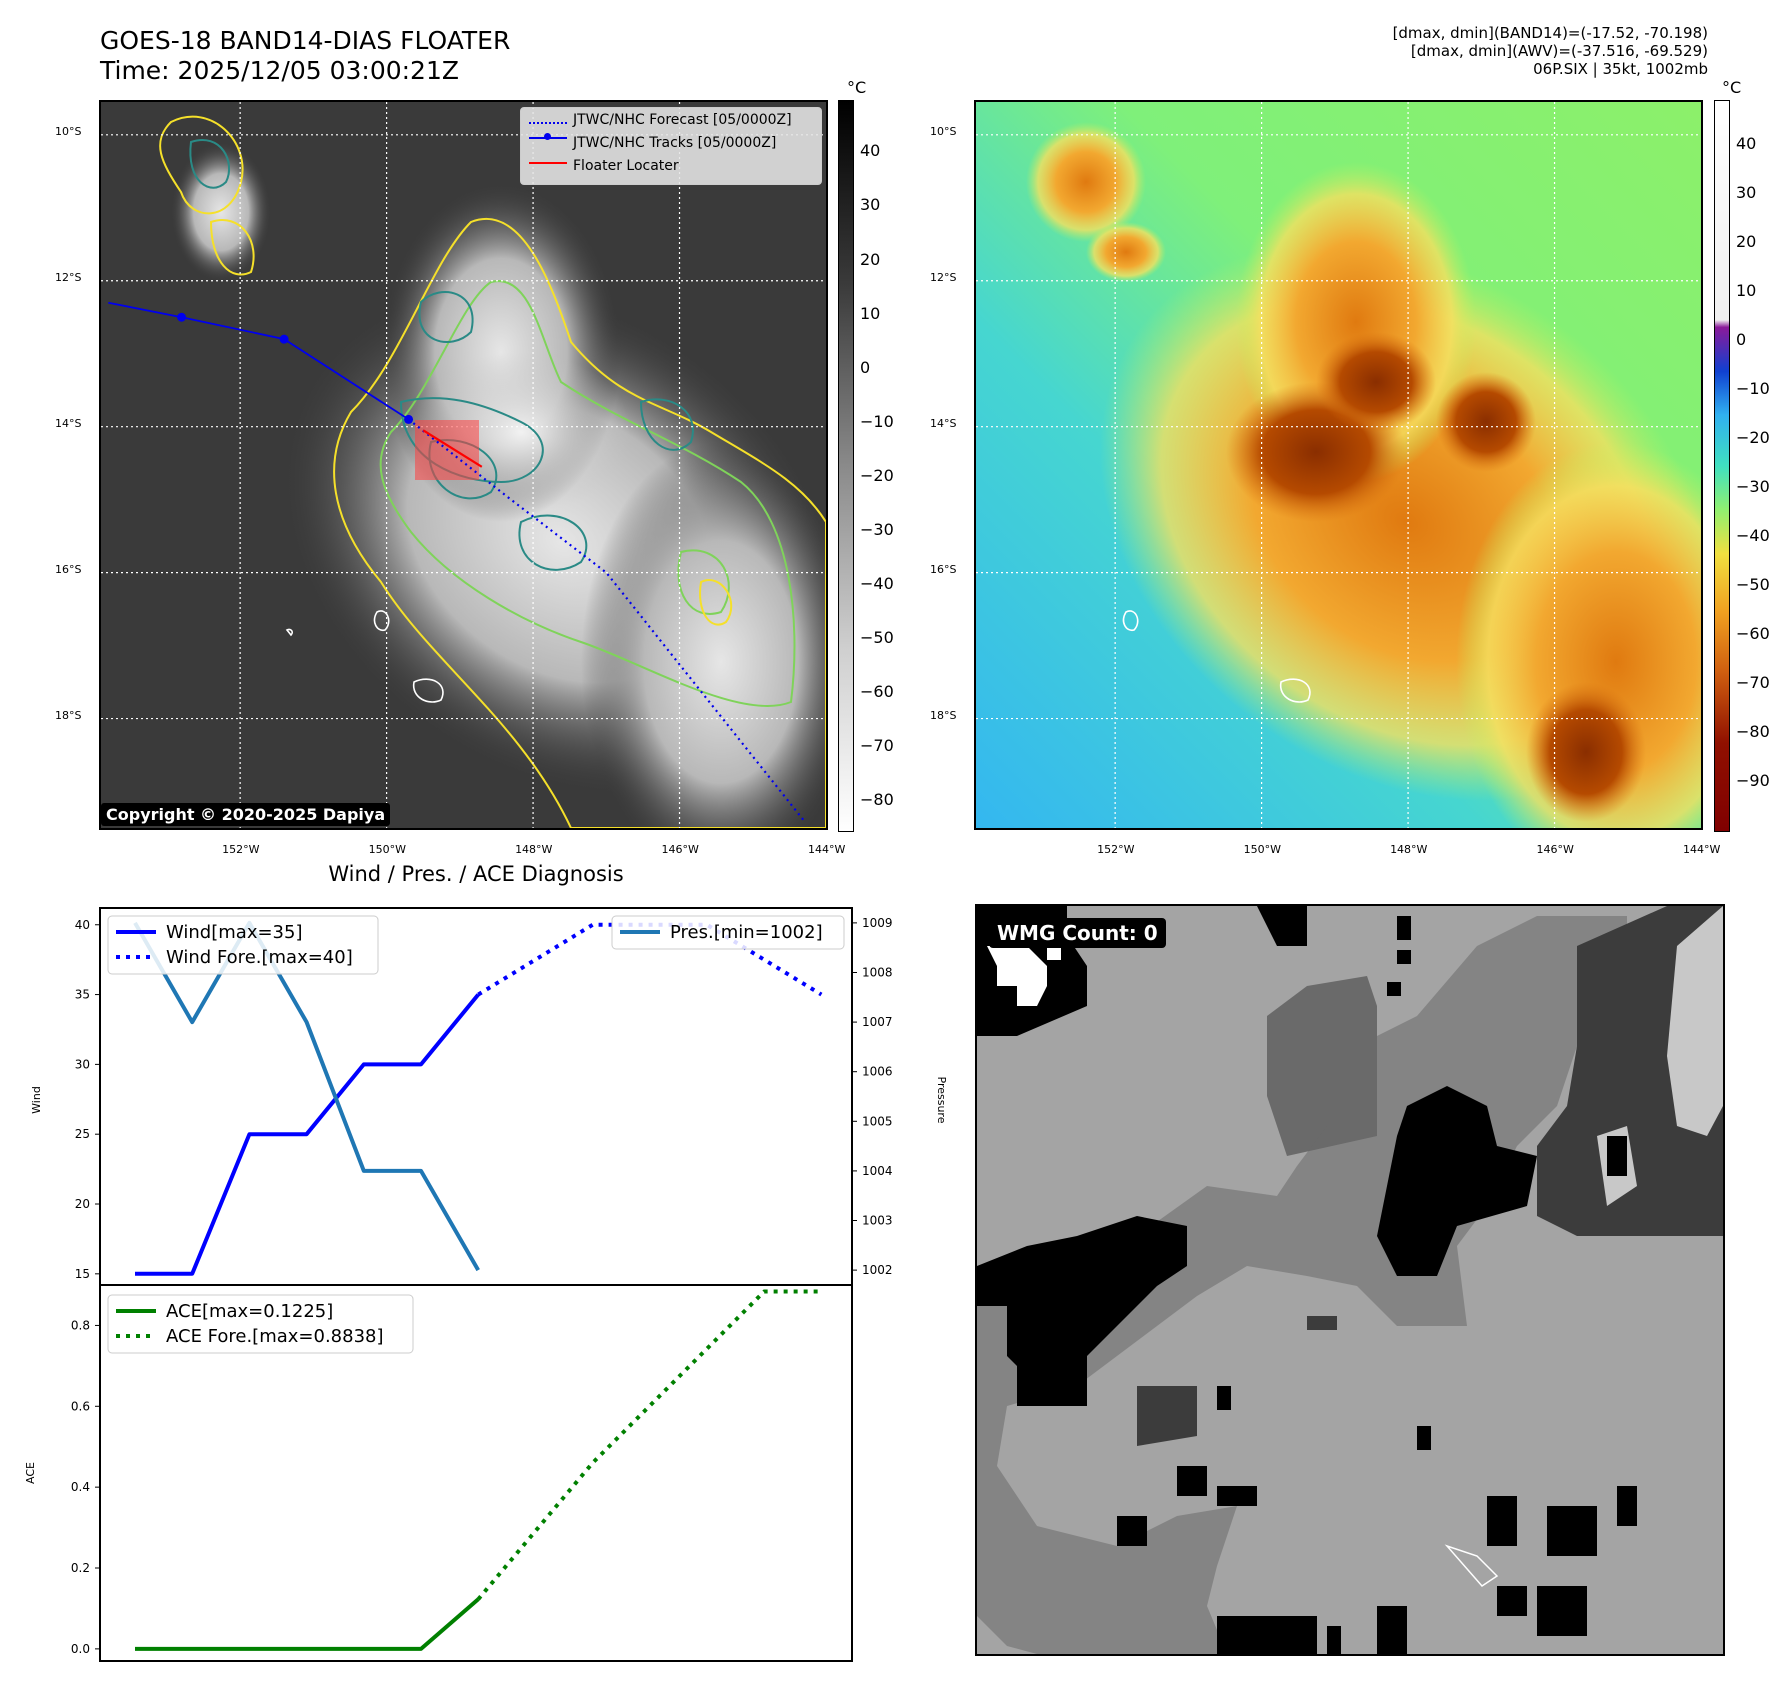  I want to click on pressure-ytick: 1004, so click(877, 1171).